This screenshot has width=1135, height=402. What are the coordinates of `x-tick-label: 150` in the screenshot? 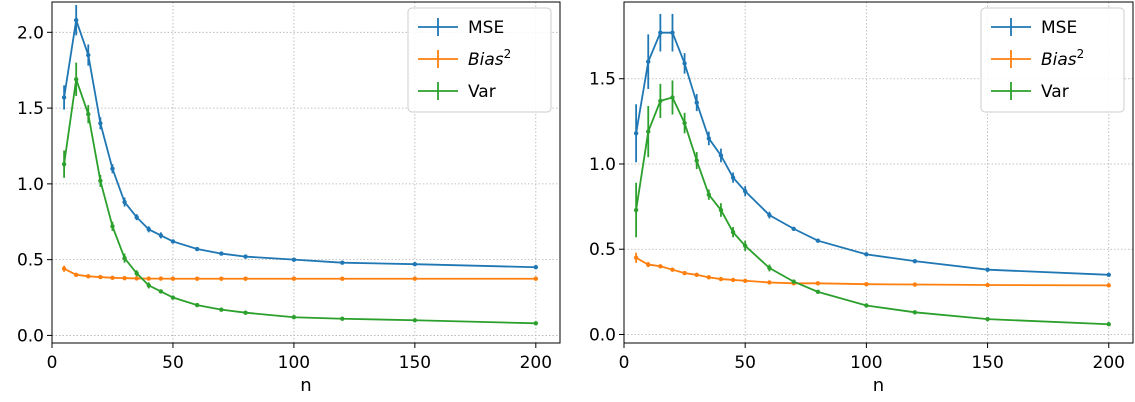 It's located at (415, 363).